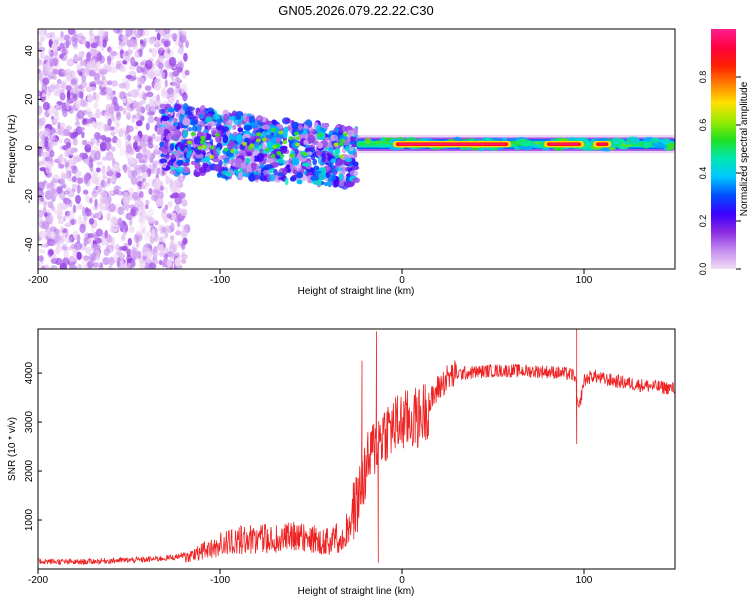 Image resolution: width=750 pixels, height=600 pixels. Describe the element at coordinates (29, 99) in the screenshot. I see `spectrogram-y-tick-label: 20` at that location.